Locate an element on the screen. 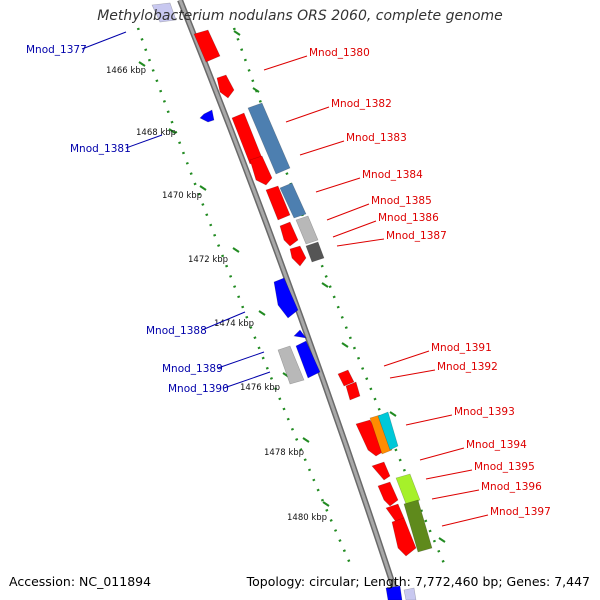  gene-mnod-1397a is located at coordinates (404, 537).